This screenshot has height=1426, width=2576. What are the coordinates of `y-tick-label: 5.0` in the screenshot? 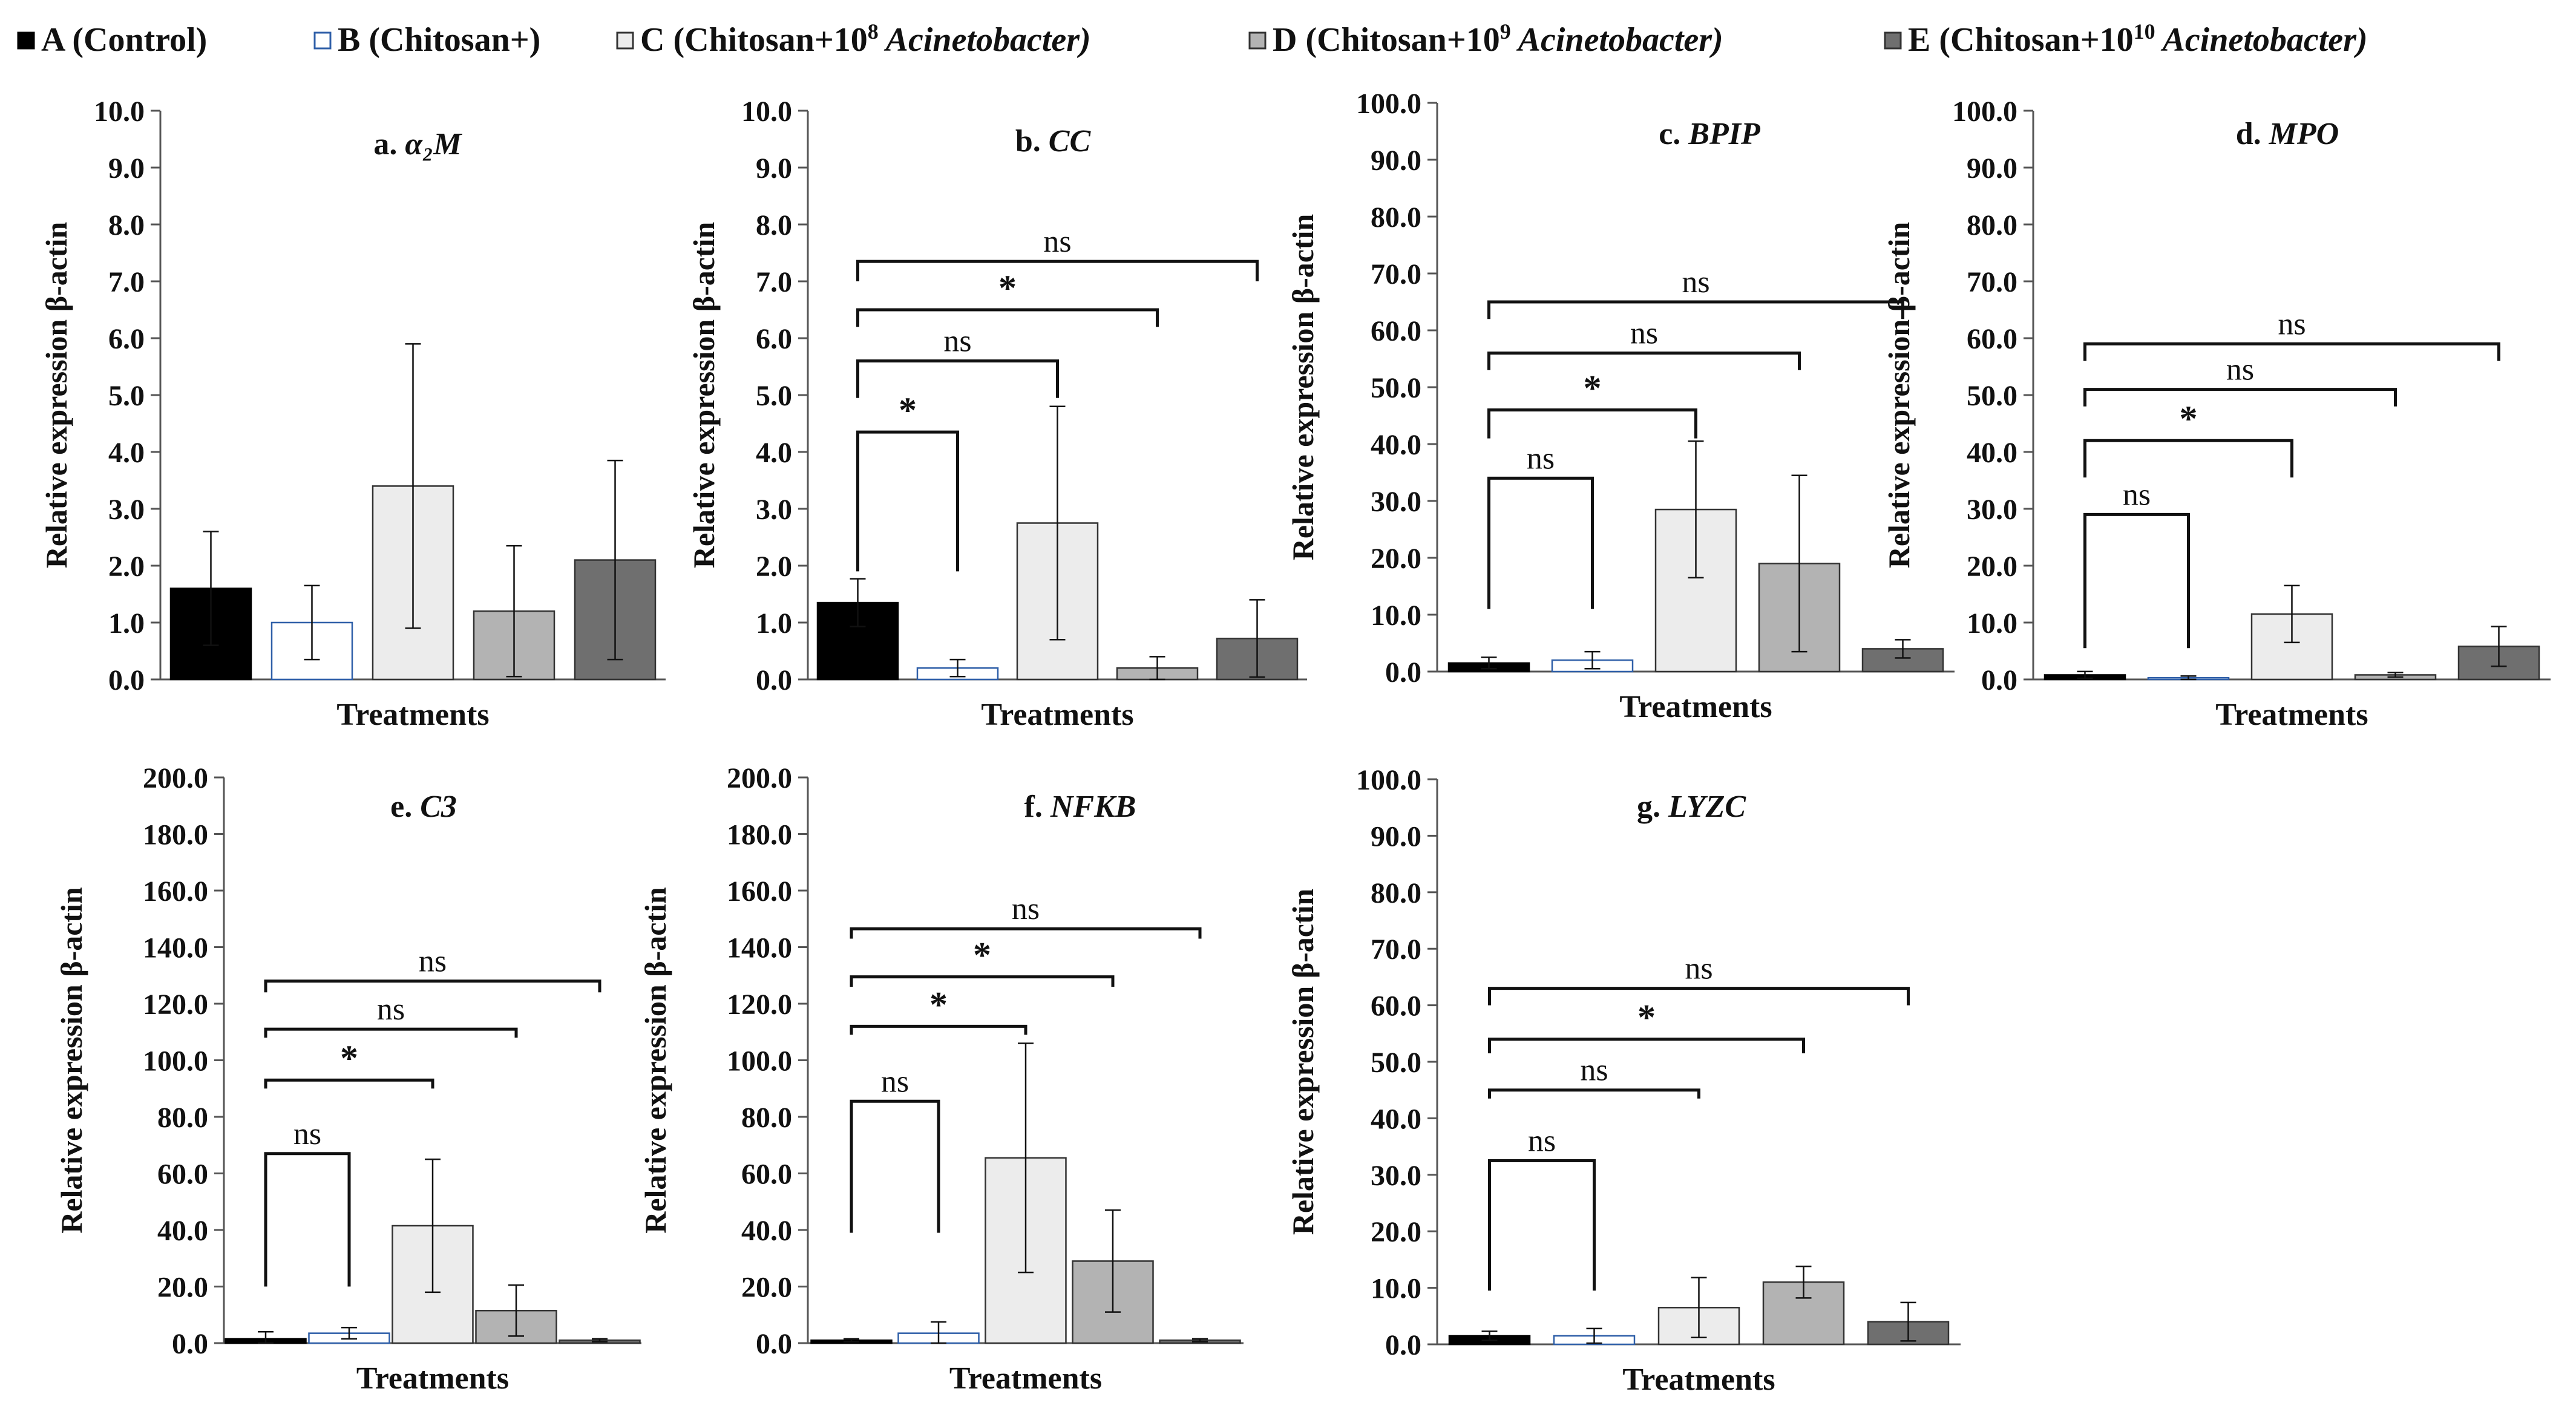 It's located at (126, 396).